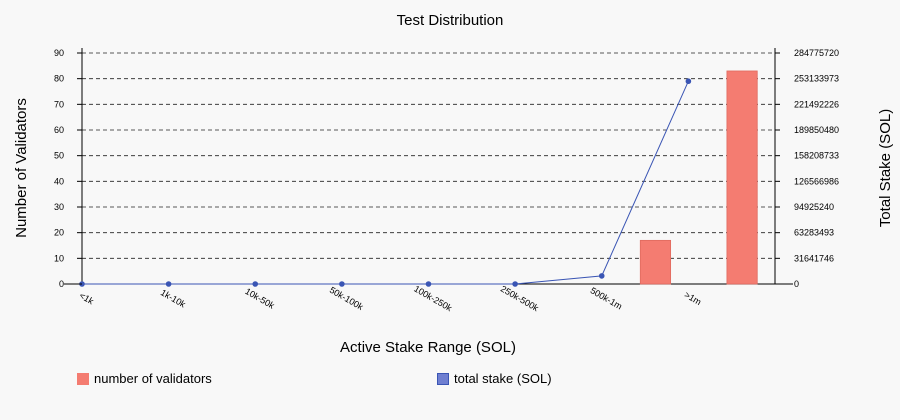 Image resolution: width=900 pixels, height=420 pixels. I want to click on legend-swatch-validators, so click(83, 378).